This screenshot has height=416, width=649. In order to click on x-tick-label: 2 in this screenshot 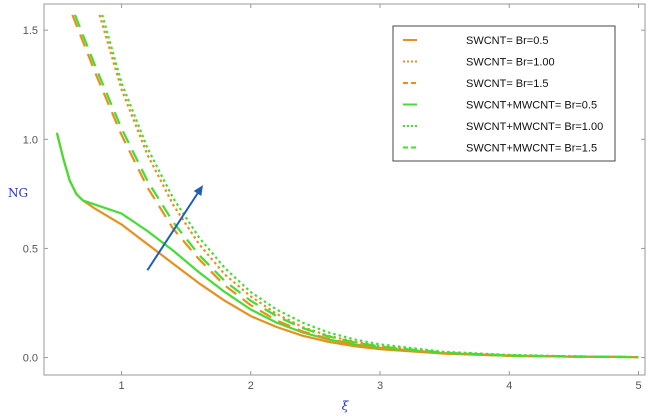, I will do `click(251, 386)`.